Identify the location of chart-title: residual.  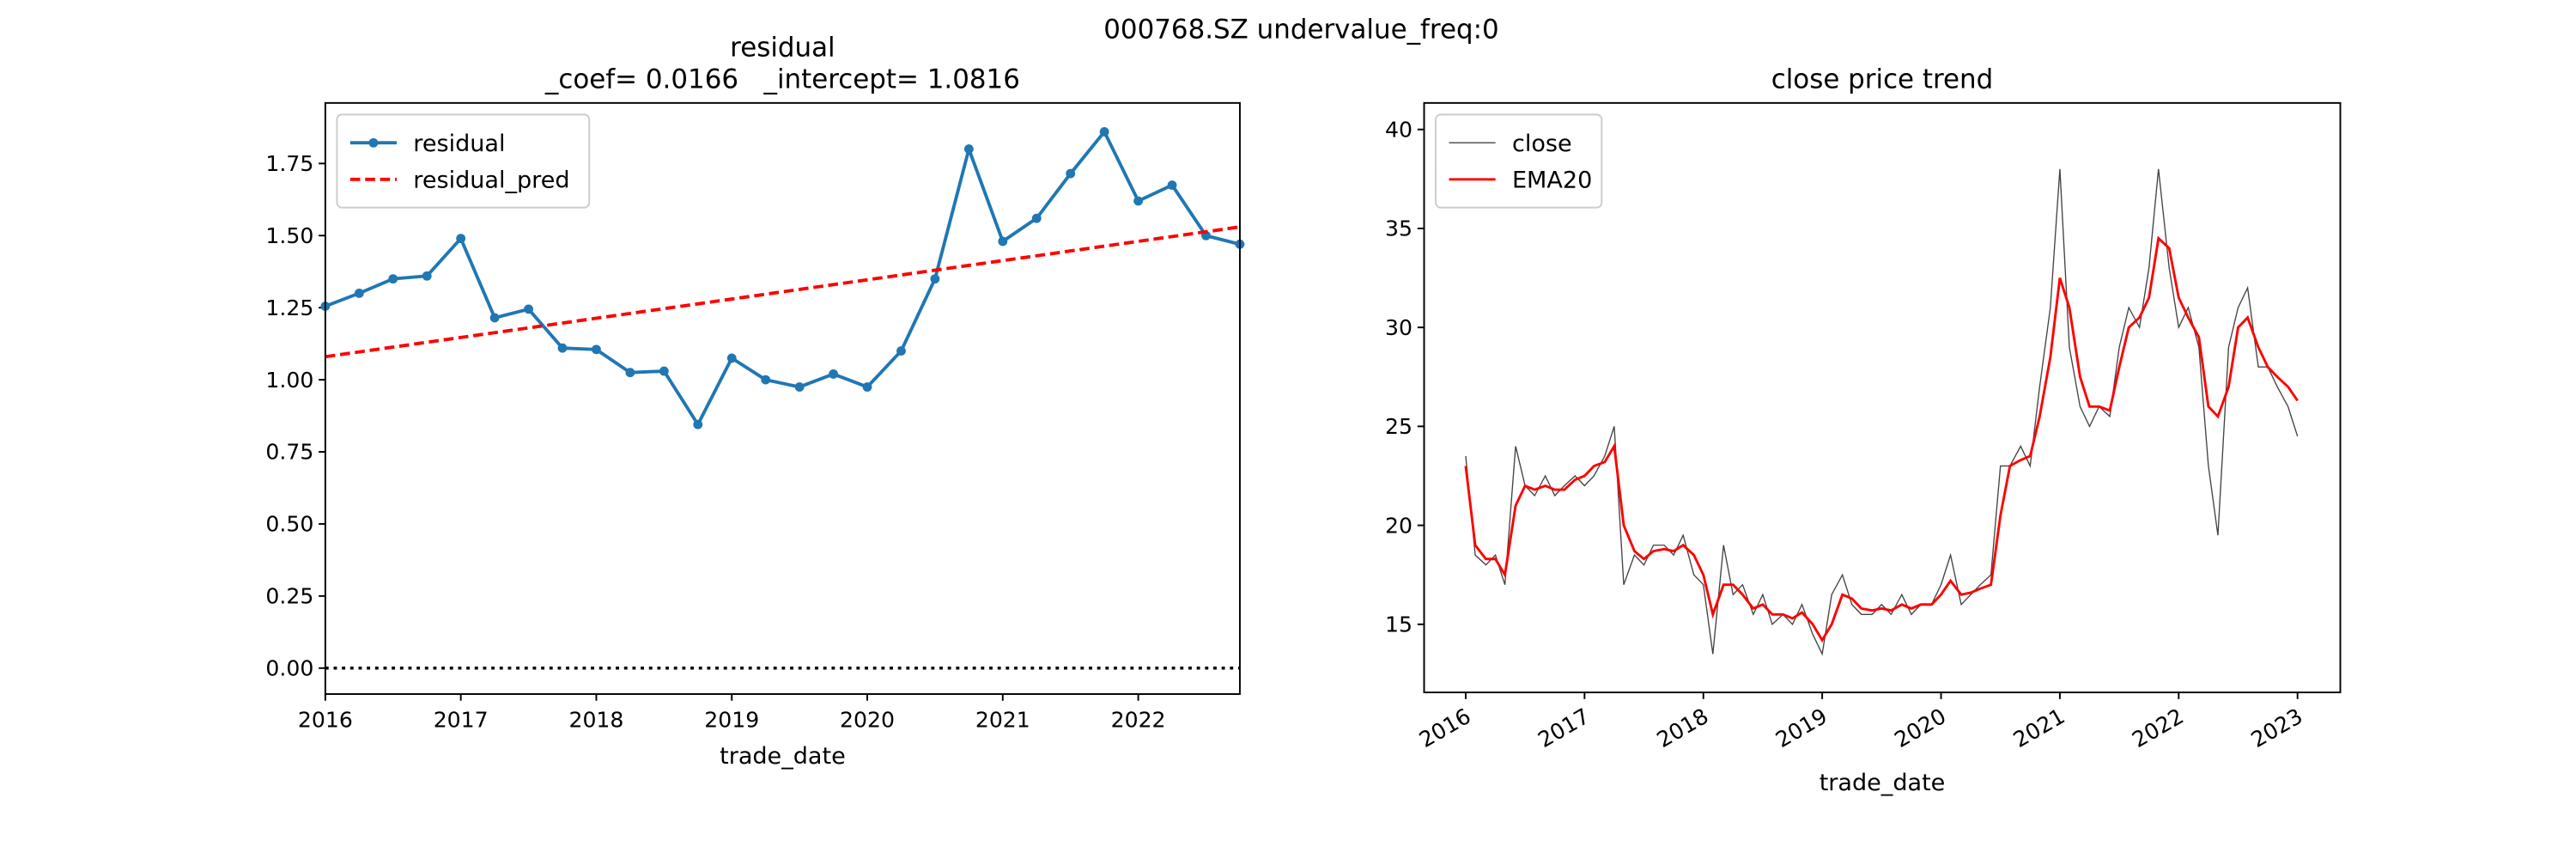
(782, 48).